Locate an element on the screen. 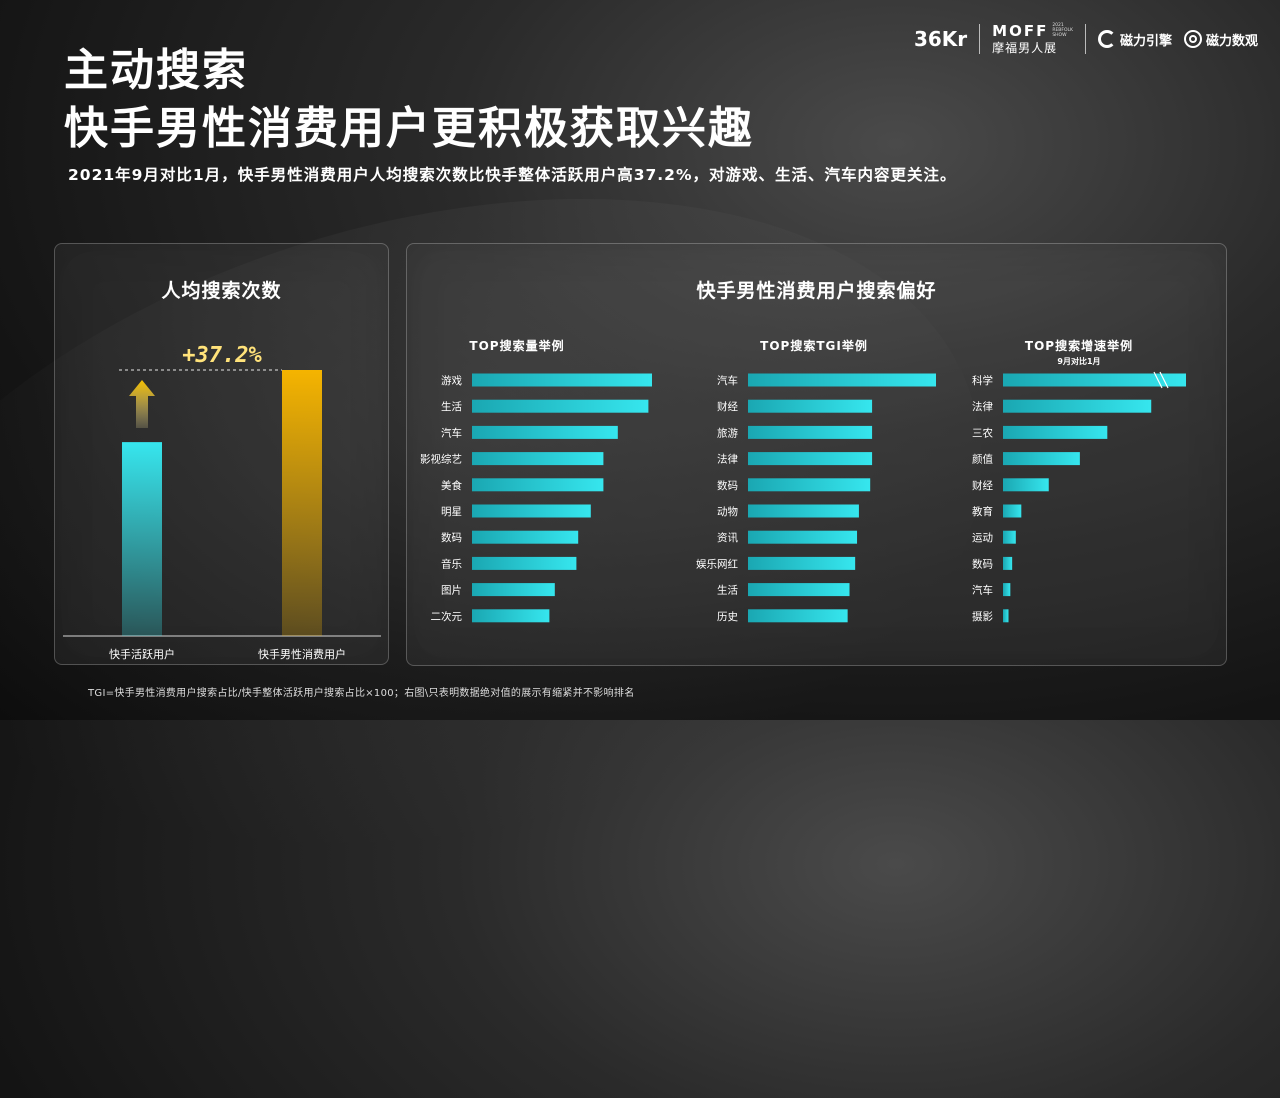 The image size is (1280, 1098). category-label: 历史 is located at coordinates (727, 617).